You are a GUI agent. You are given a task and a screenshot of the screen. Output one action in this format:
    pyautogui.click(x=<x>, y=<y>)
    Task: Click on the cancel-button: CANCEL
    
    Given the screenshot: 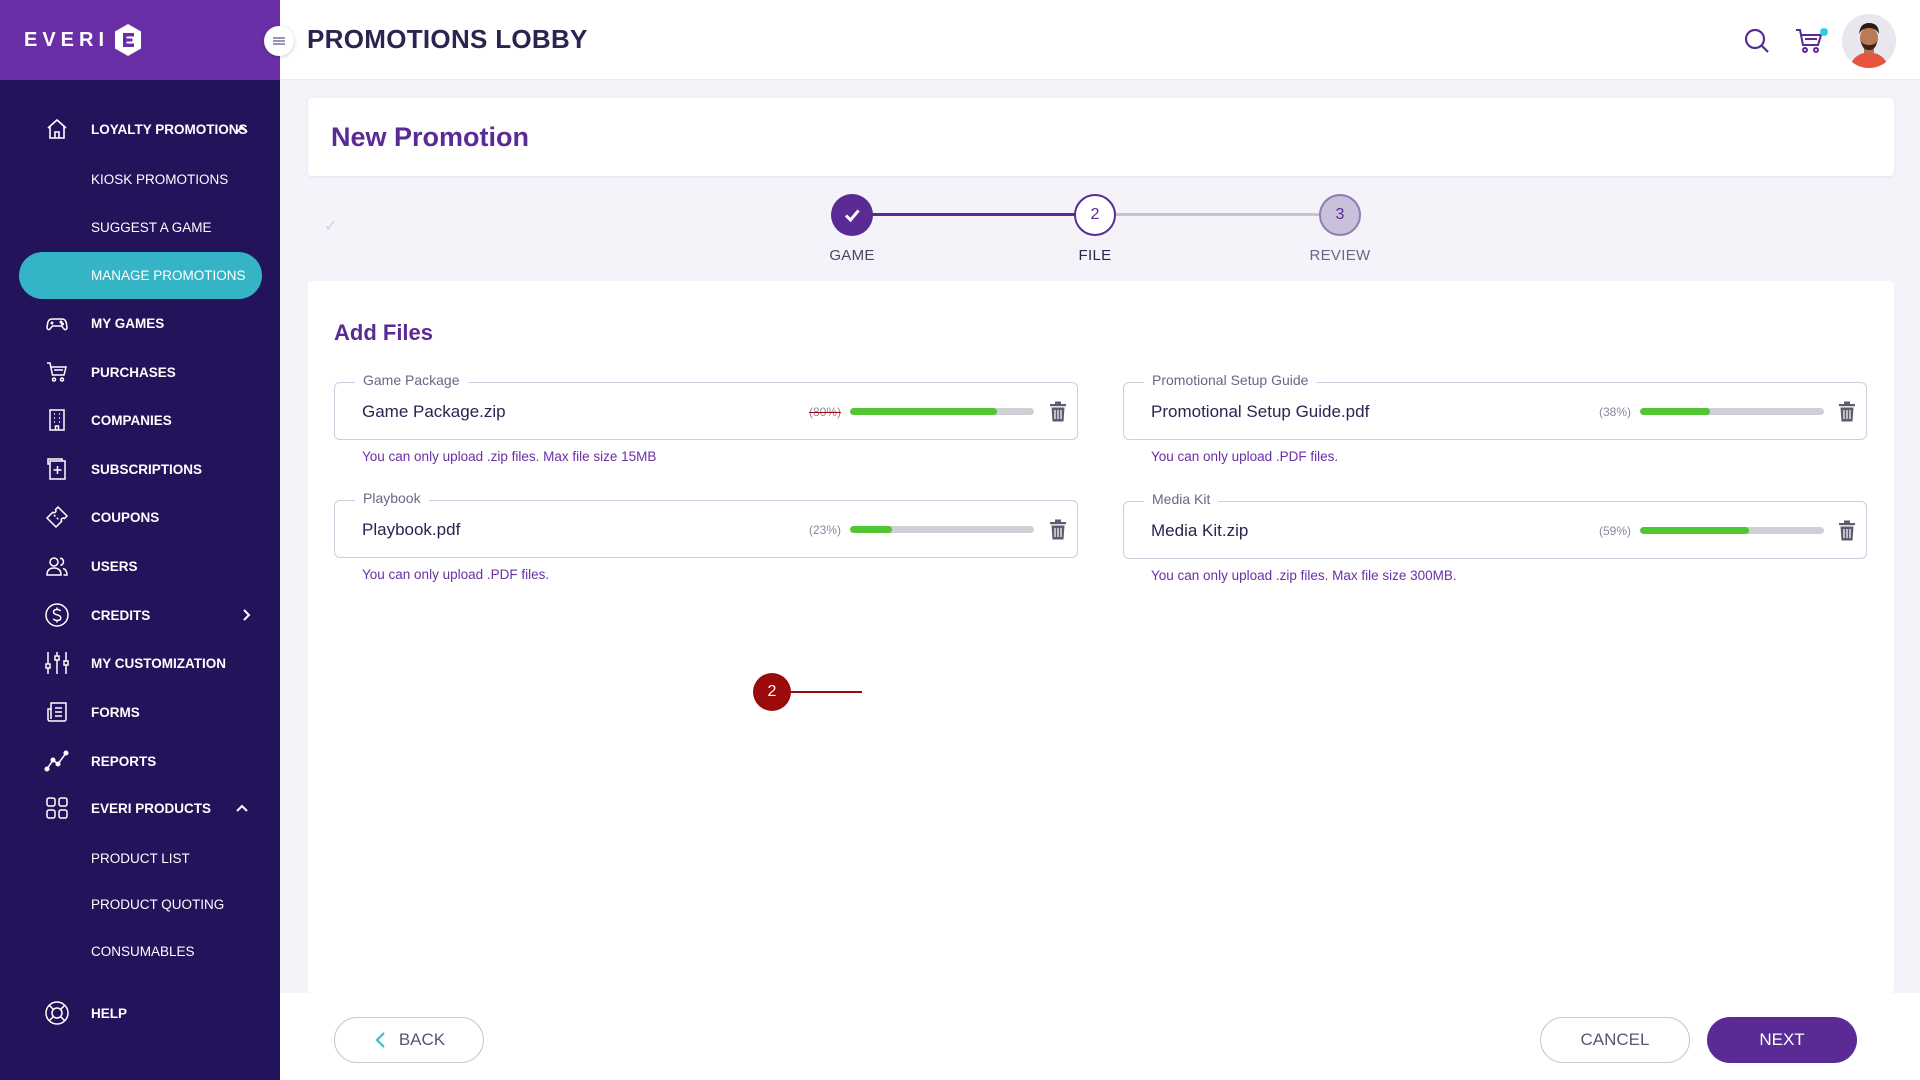 What is the action you would take?
    pyautogui.click(x=1615, y=1040)
    